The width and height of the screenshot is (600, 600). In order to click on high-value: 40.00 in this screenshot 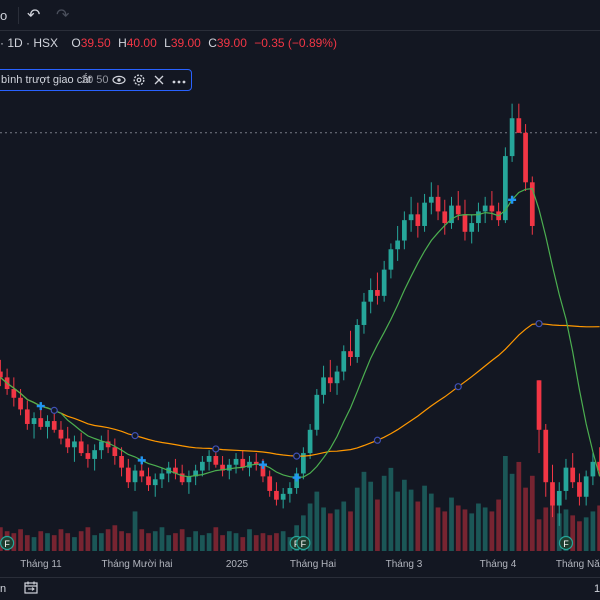, I will do `click(141, 43)`.